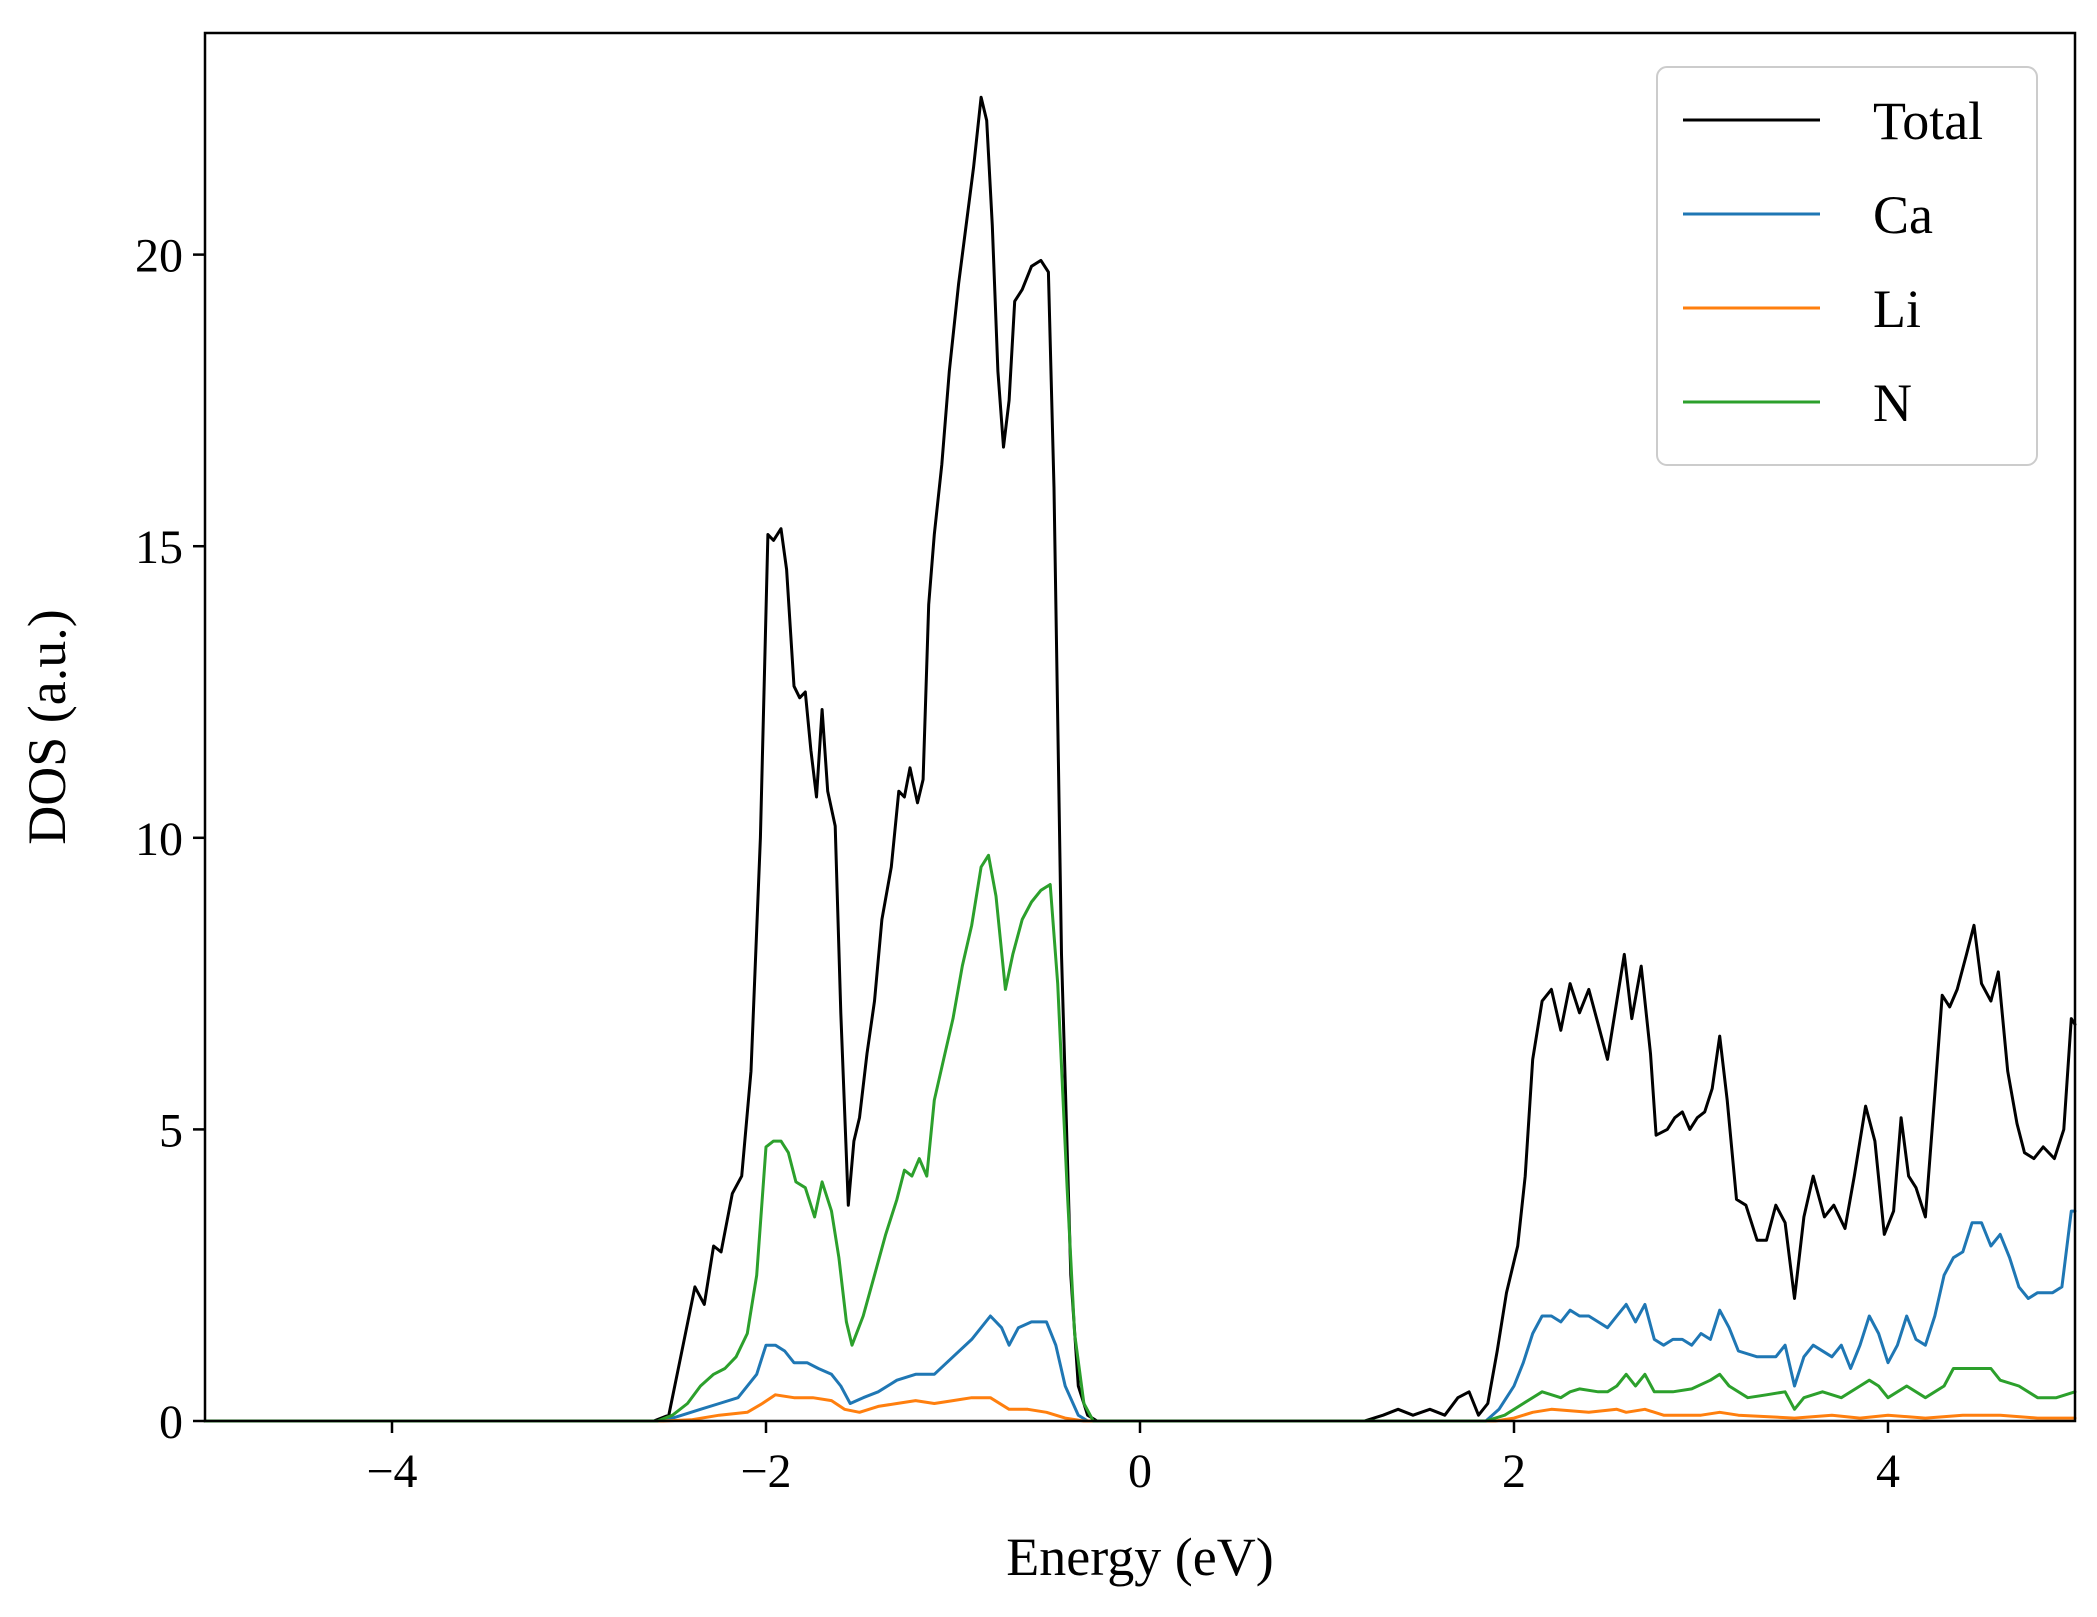 The width and height of the screenshot is (2097, 1617). Describe the element at coordinates (765, 1471) in the screenshot. I see `x-tick-label: −2` at that location.